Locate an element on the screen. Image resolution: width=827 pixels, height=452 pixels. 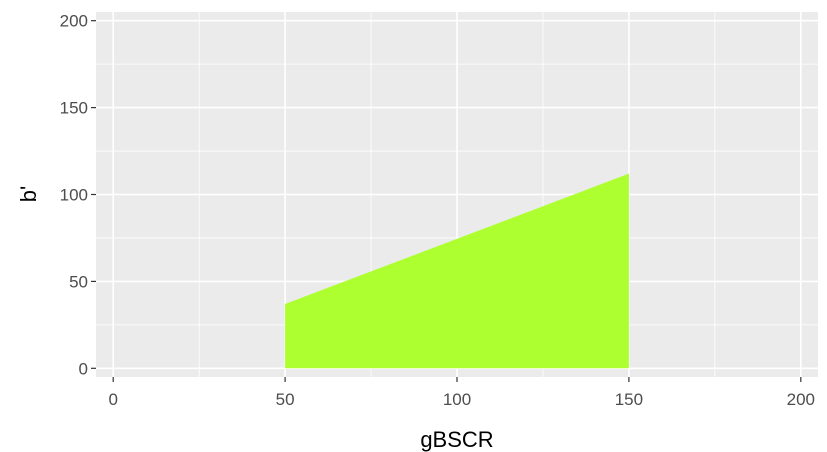
x-tick-label: 200 is located at coordinates (801, 399).